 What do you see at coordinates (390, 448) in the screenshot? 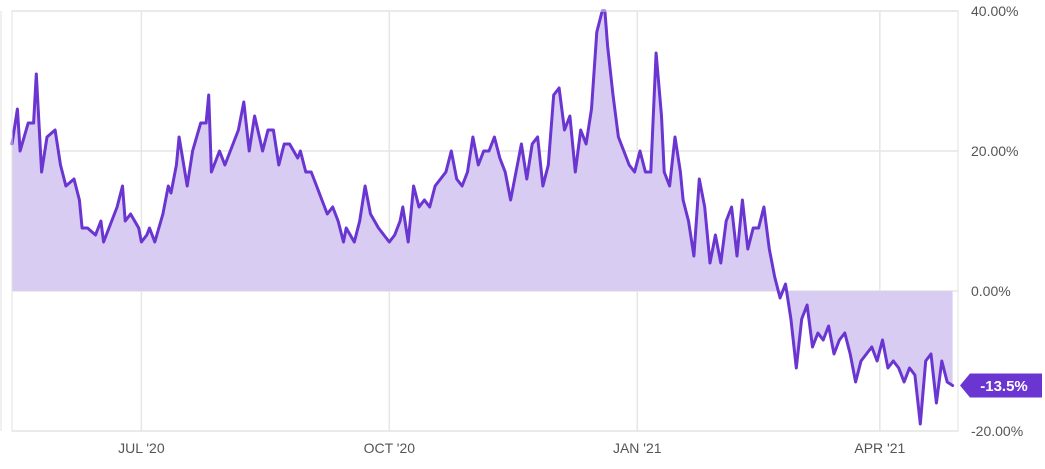
I see `x-tick-label: OCT '20` at bounding box center [390, 448].